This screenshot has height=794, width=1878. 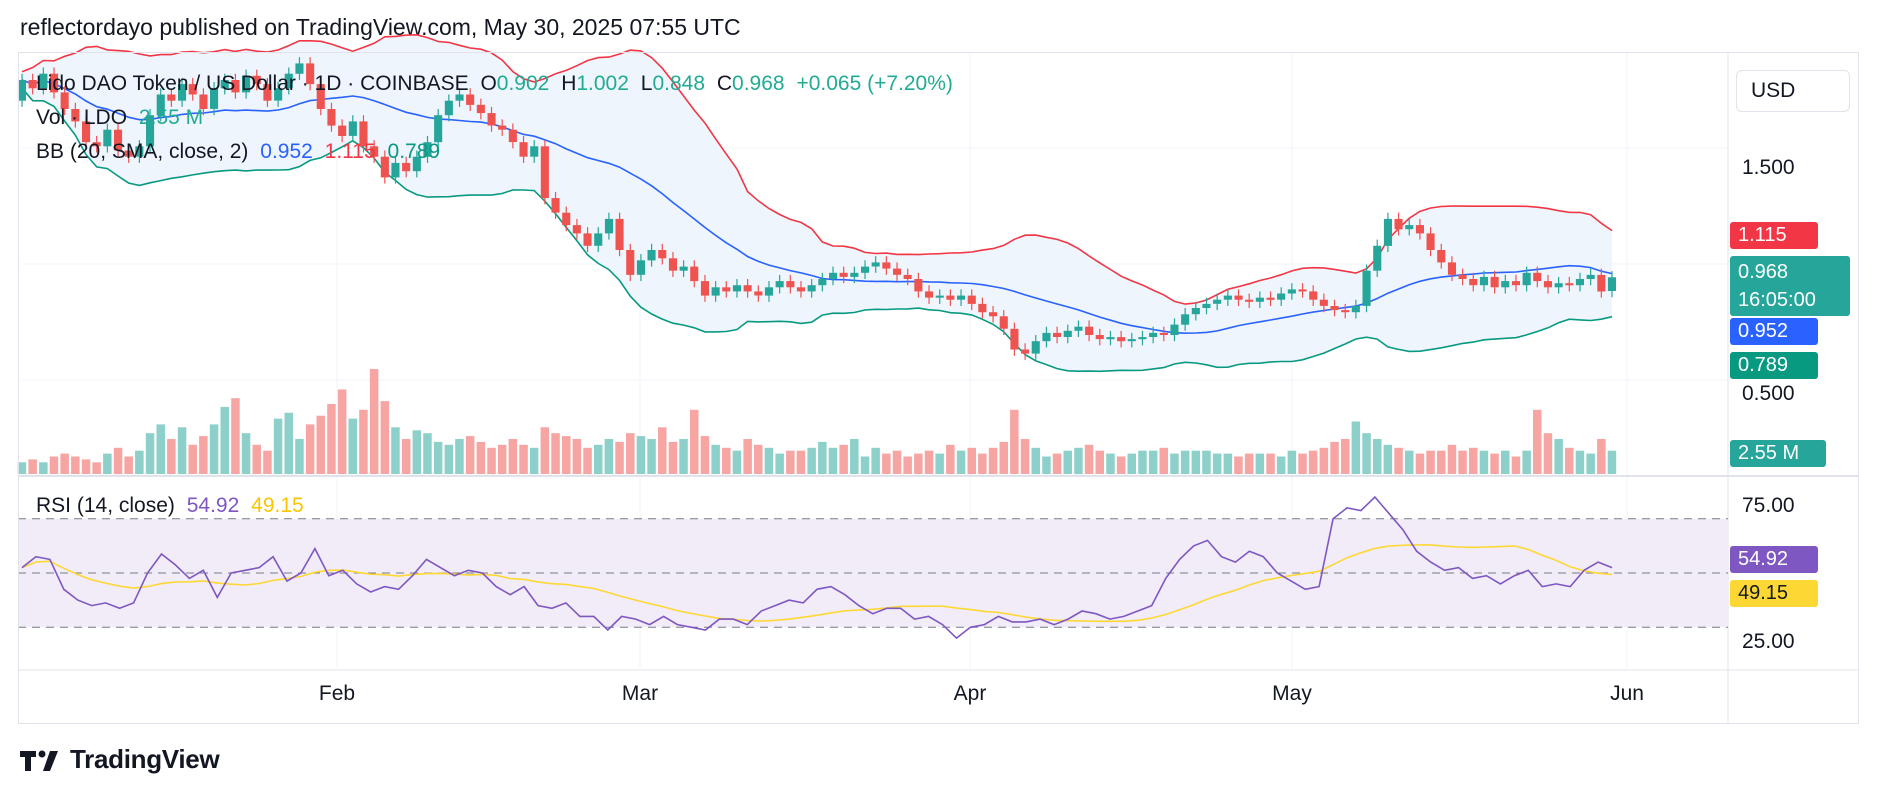 I want to click on footer-brand: TradingView, so click(x=145, y=759).